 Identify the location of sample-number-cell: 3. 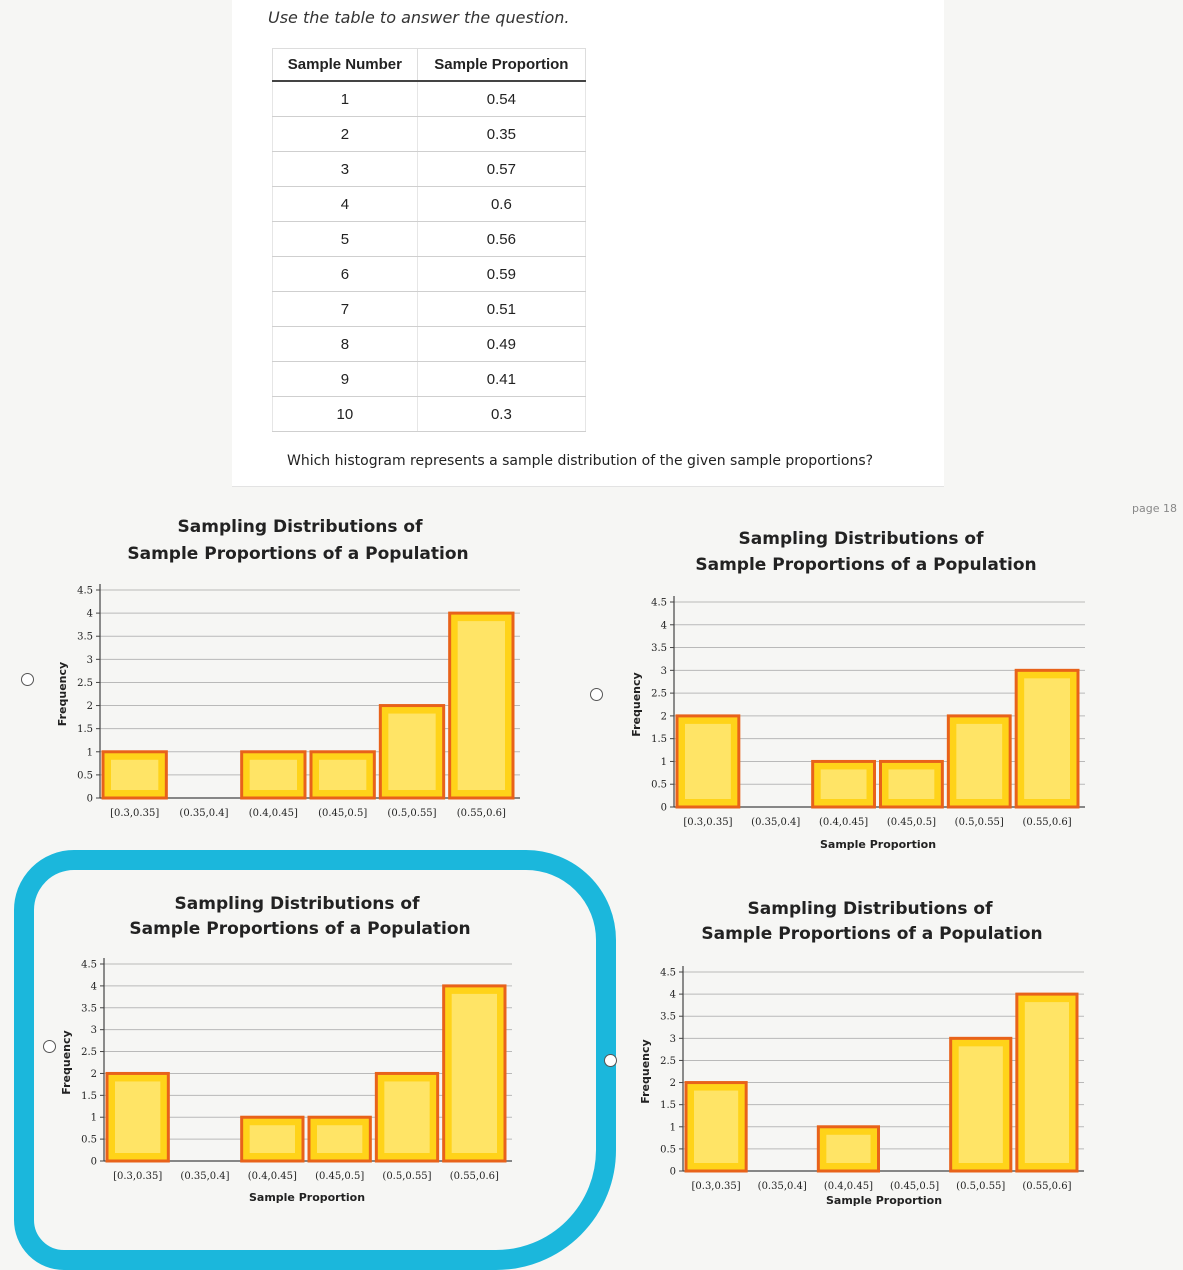
(345, 169).